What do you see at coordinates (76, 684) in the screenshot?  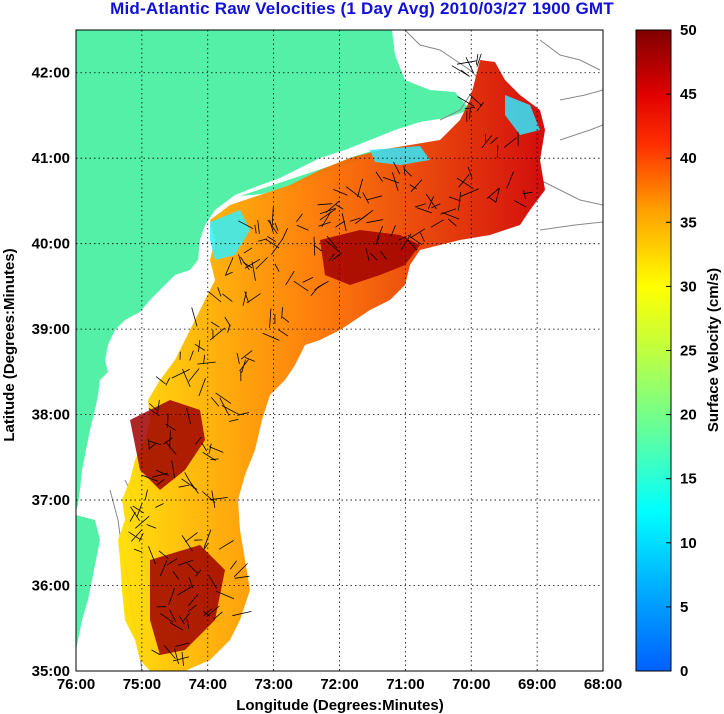 I see `x-tick-label: 76:00` at bounding box center [76, 684].